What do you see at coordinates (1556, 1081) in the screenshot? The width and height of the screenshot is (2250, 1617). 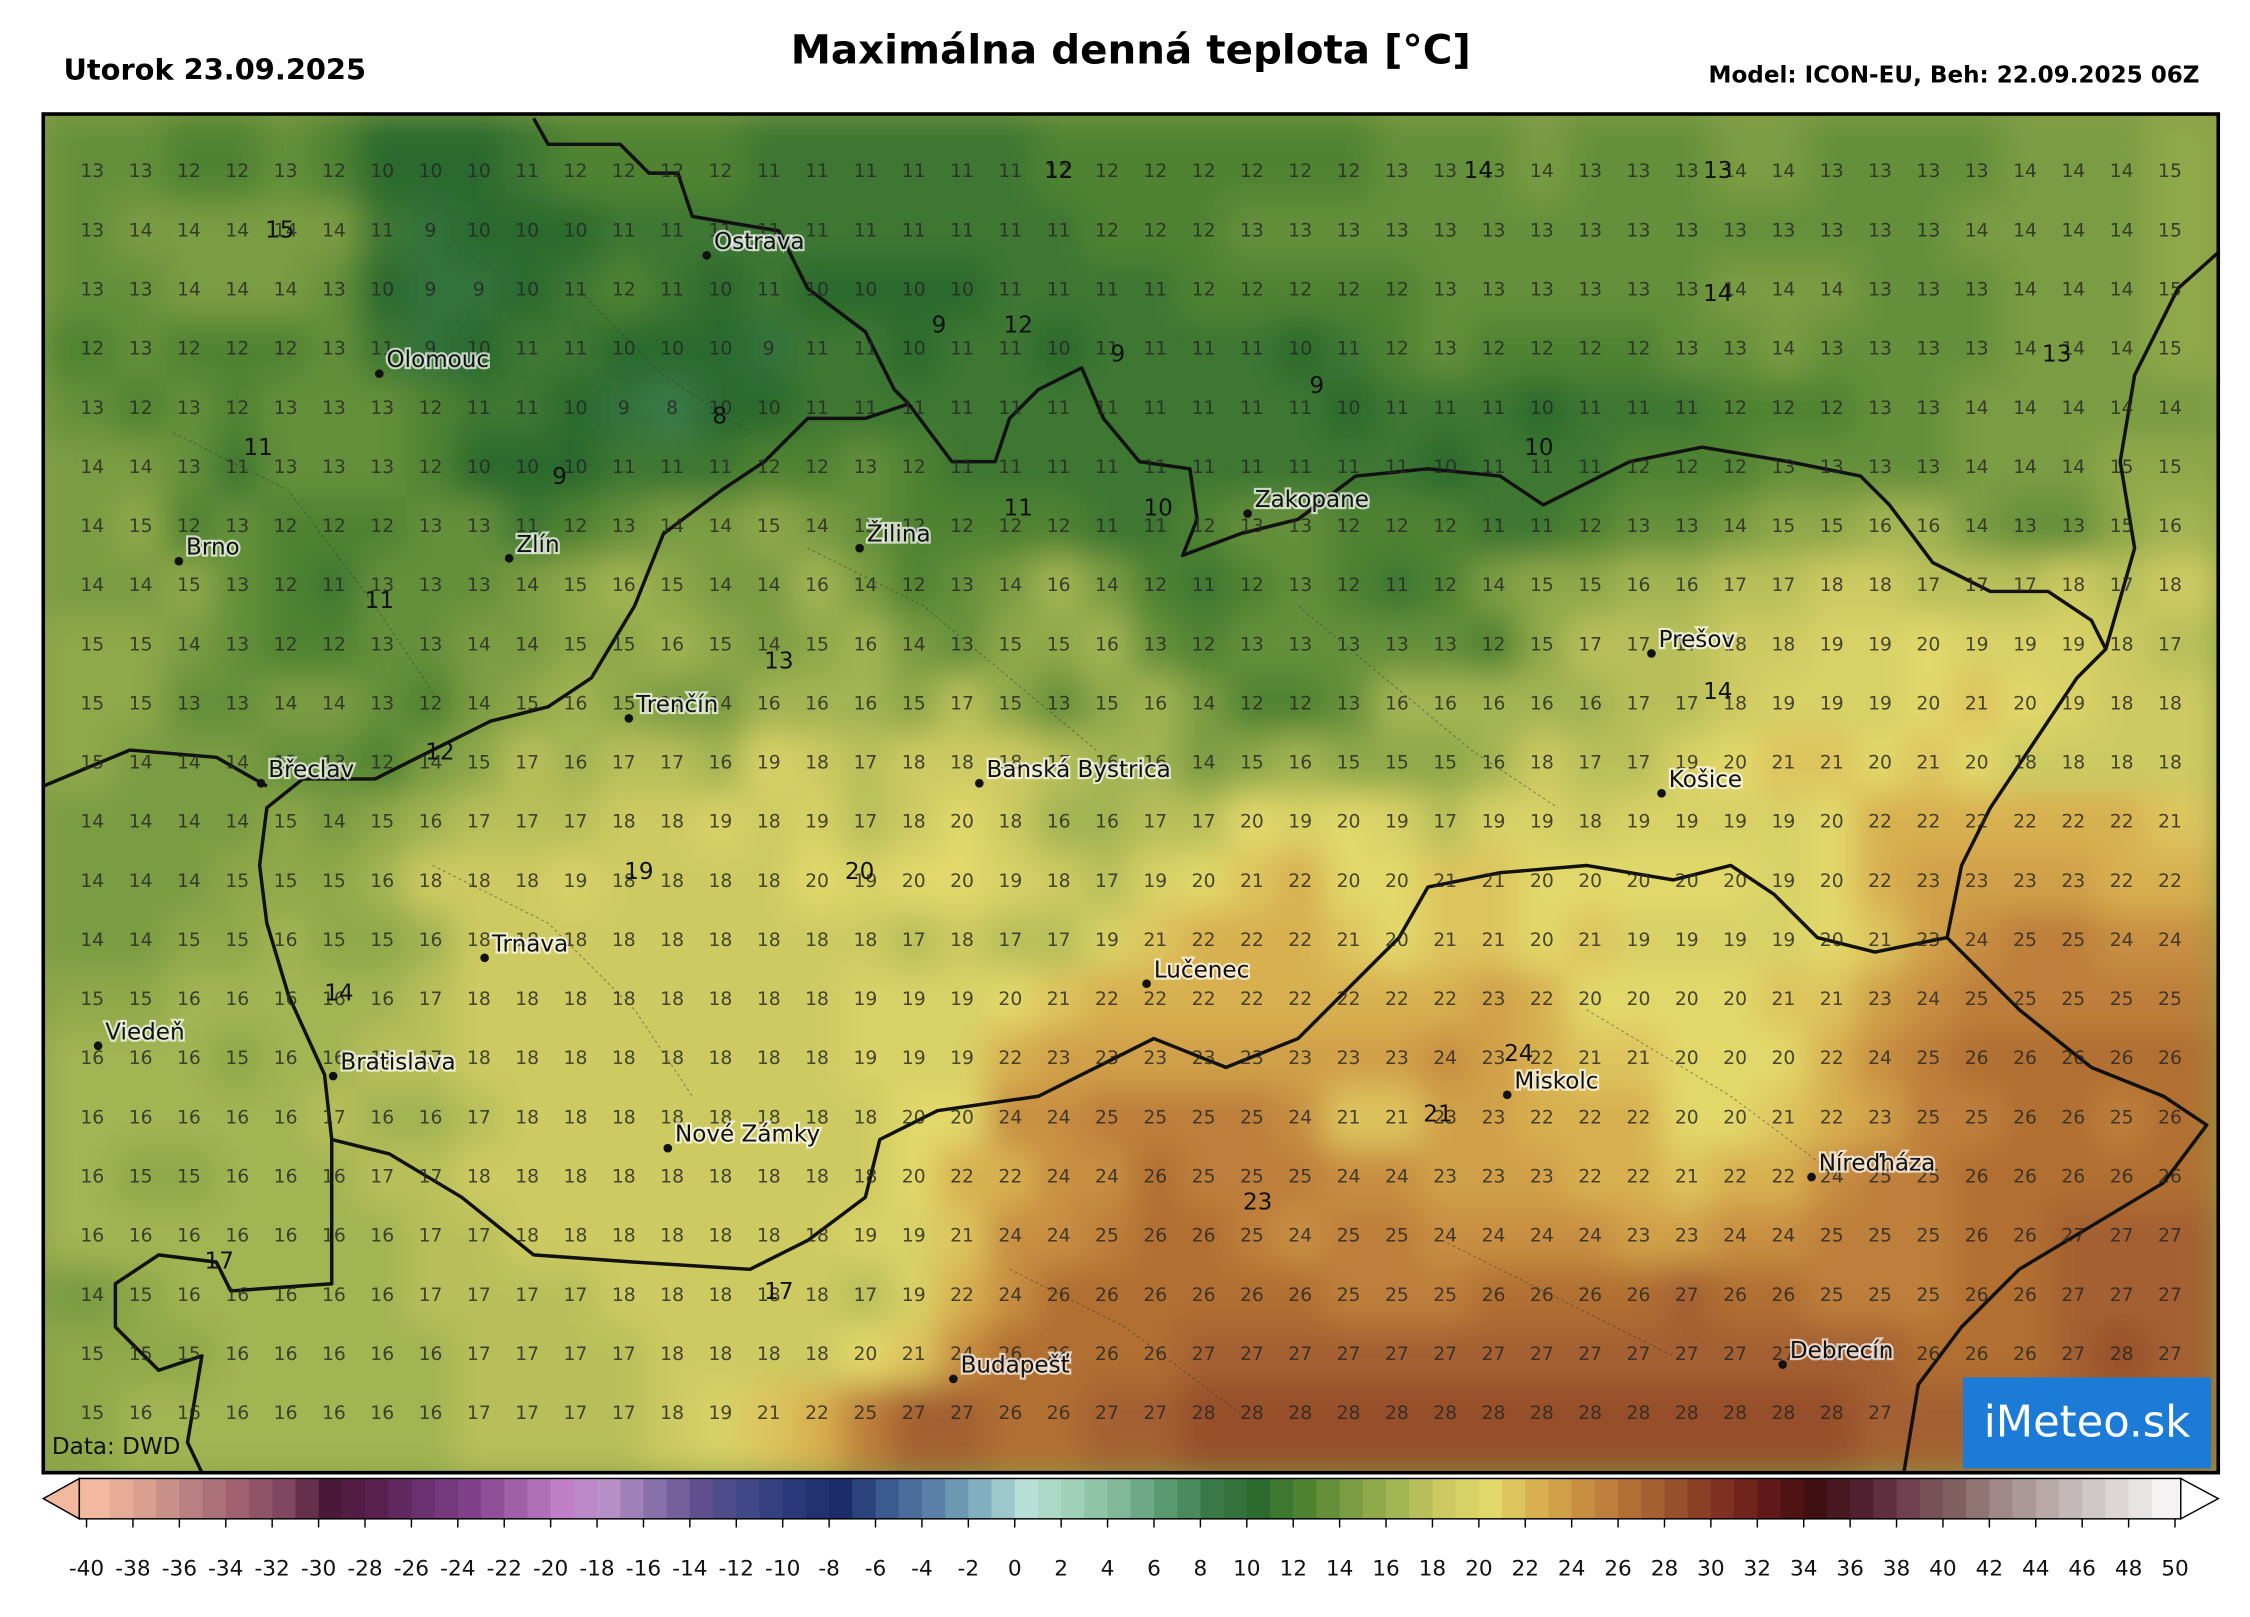 I see `city-label: Miskolc` at bounding box center [1556, 1081].